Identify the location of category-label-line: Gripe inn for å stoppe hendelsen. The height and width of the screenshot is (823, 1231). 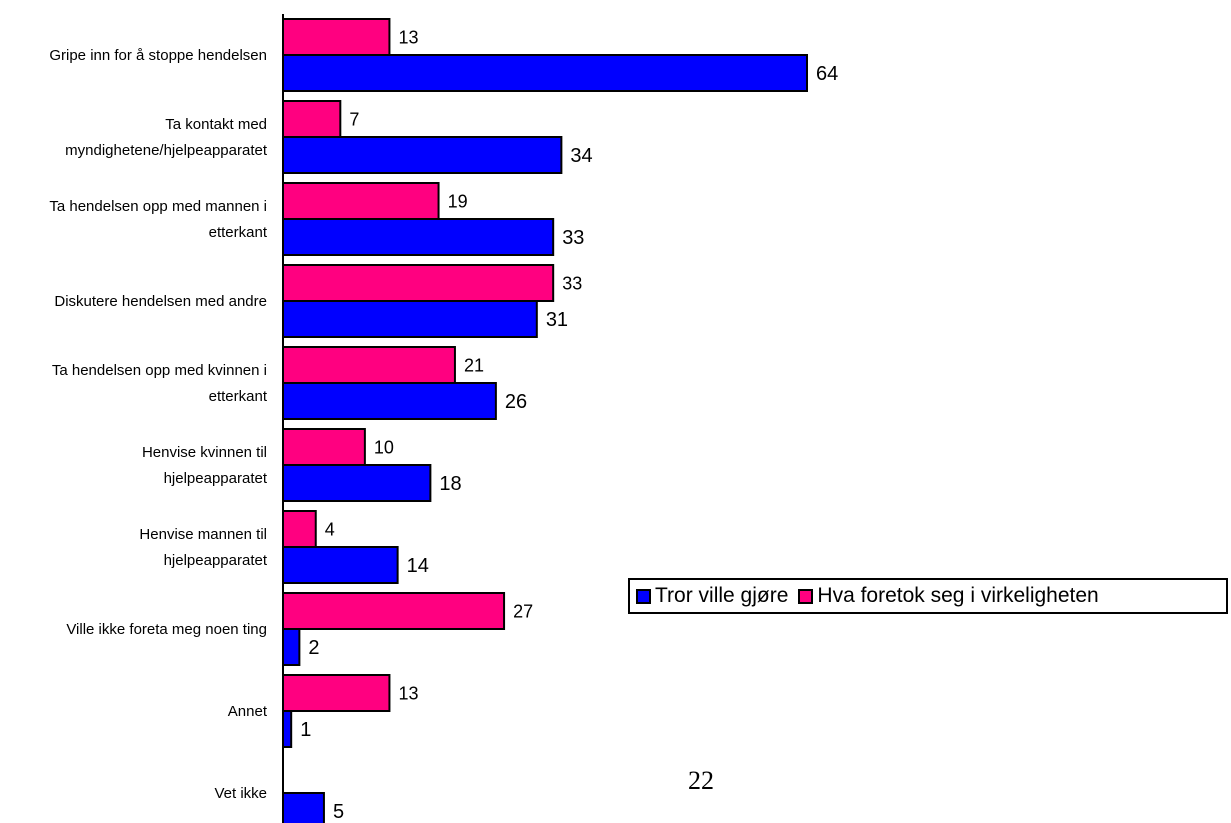
(158, 55).